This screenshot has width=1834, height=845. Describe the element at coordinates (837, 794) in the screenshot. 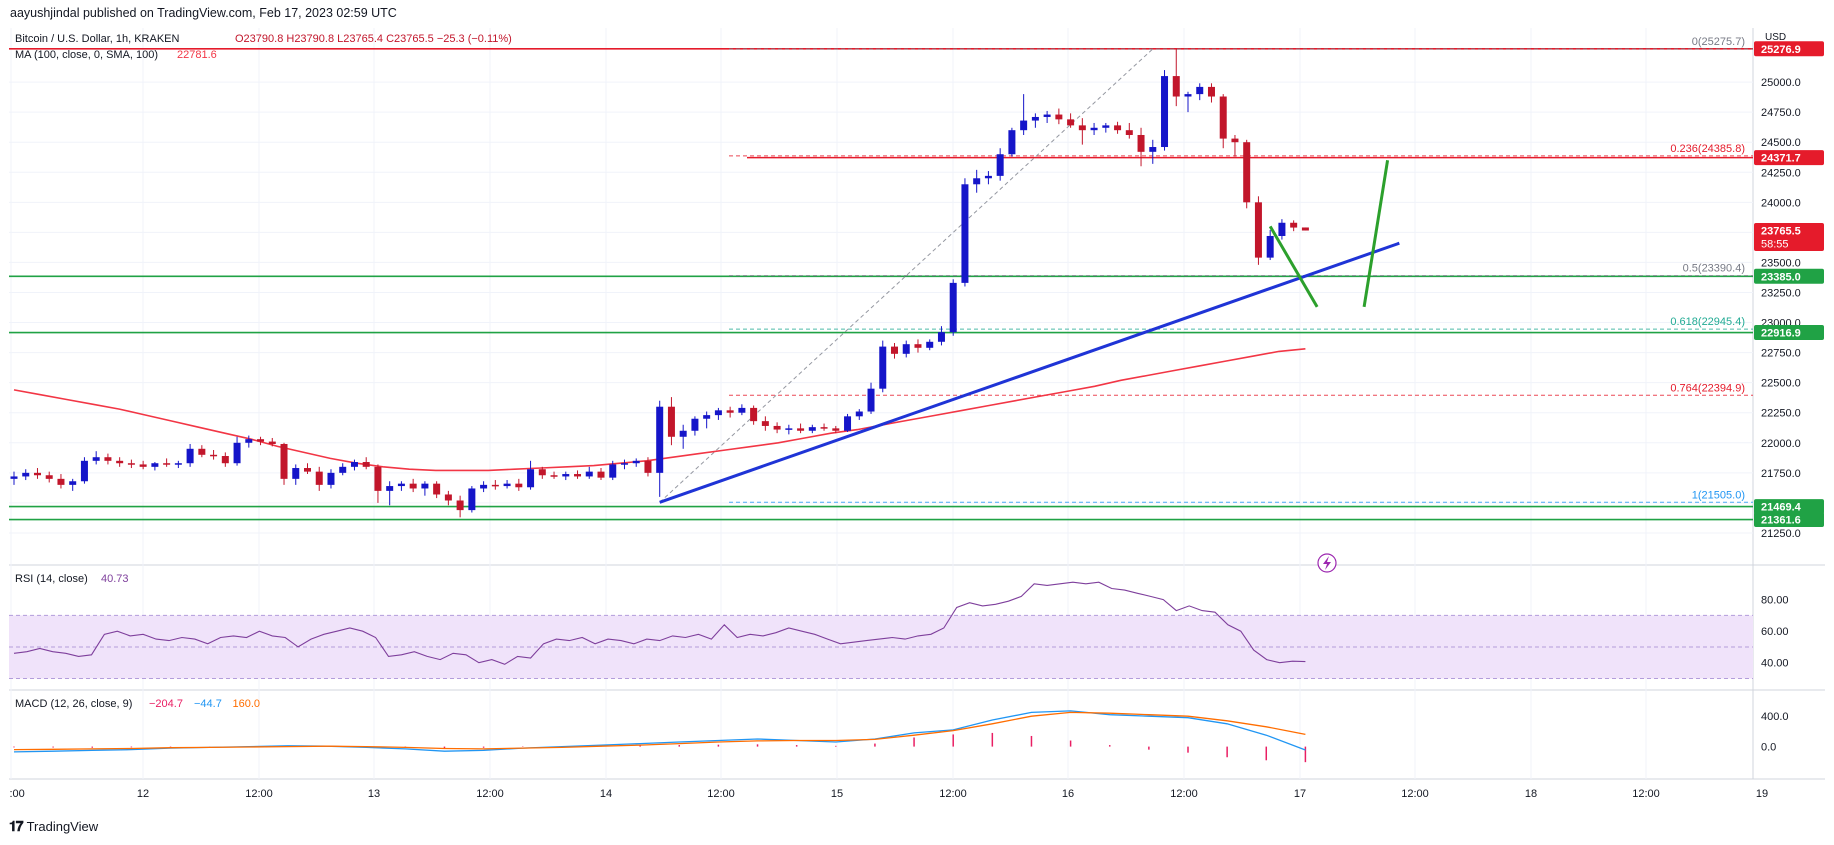

I see `x-tick-label: 15` at that location.